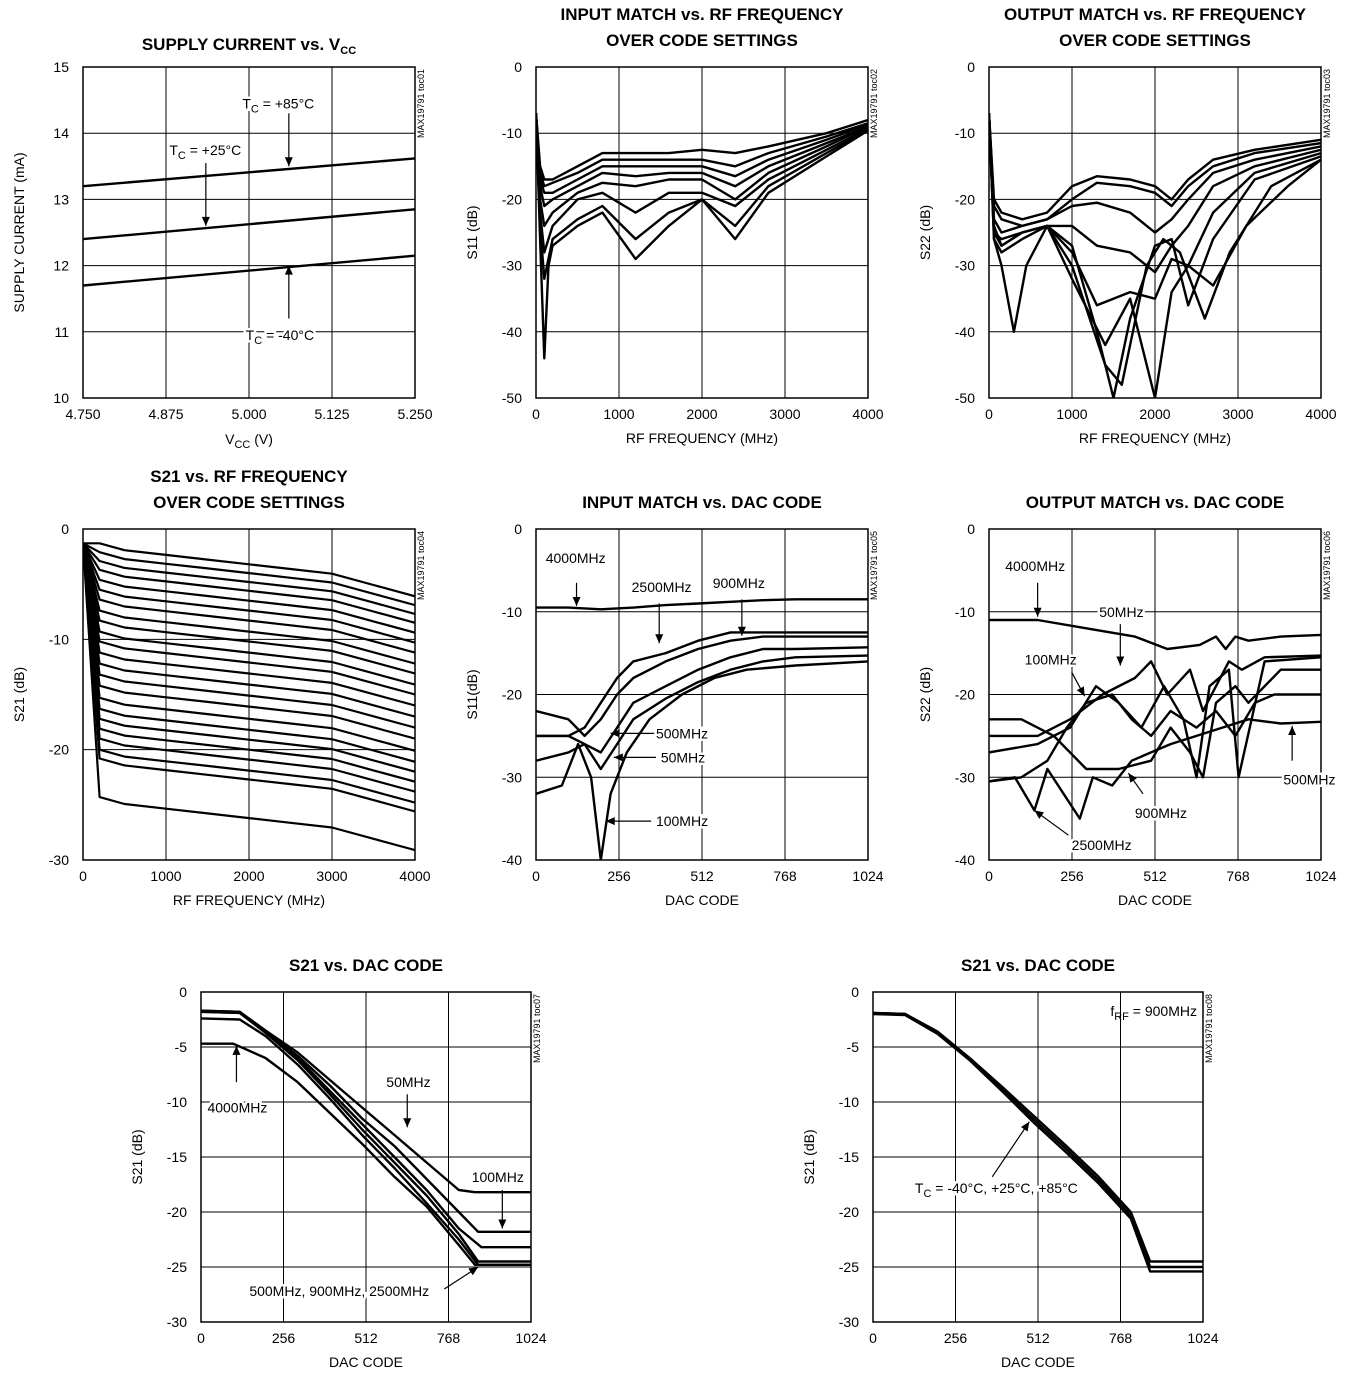  I want to click on x-tick-label: 512, so click(366, 1338).